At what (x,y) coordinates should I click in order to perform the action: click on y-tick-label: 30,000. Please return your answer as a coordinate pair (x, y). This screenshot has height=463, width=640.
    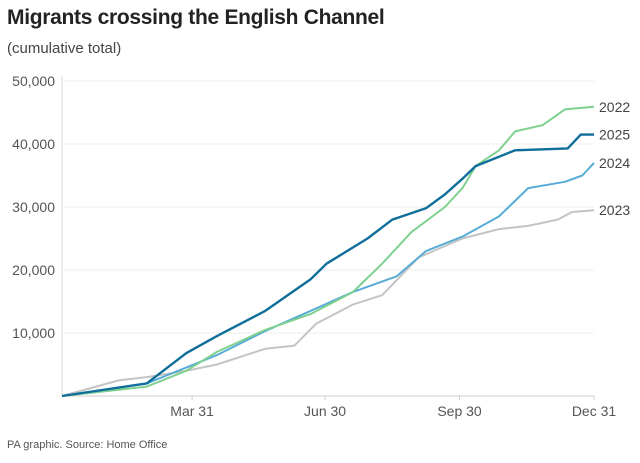
    Looking at the image, I should click on (33, 207).